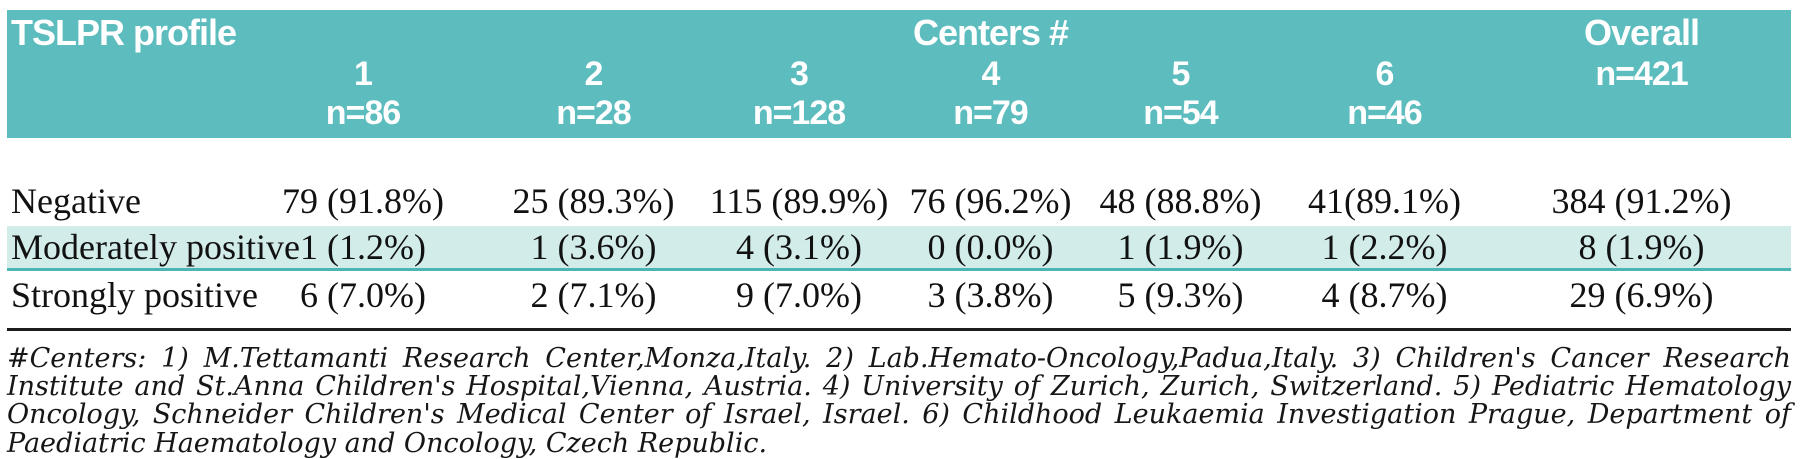 The height and width of the screenshot is (459, 1800). What do you see at coordinates (1384, 295) in the screenshot?
I see `cell-value: 4 (8.7%)` at bounding box center [1384, 295].